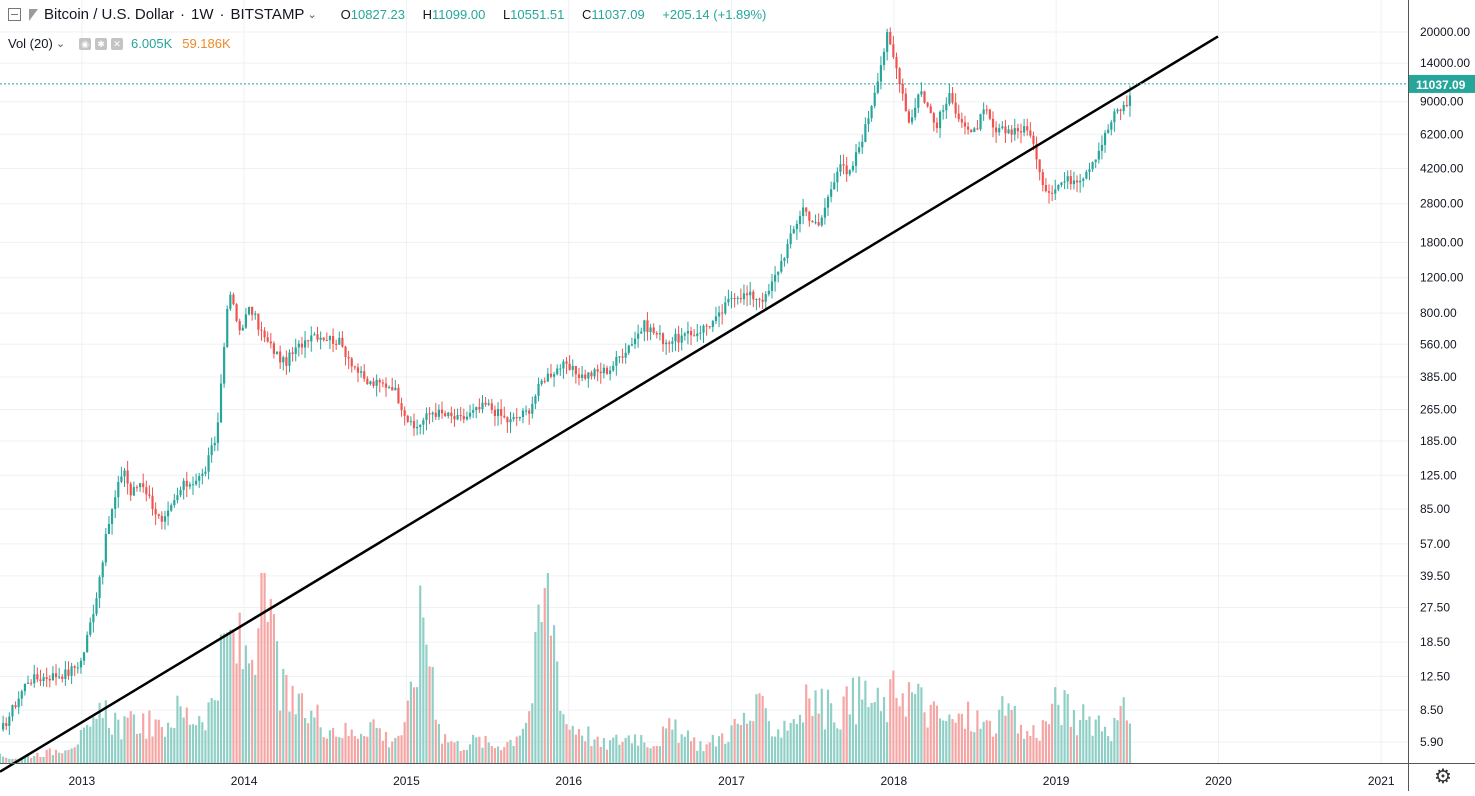 This screenshot has height=796, width=1475. I want to click on price-axis, so click(1441, 395).